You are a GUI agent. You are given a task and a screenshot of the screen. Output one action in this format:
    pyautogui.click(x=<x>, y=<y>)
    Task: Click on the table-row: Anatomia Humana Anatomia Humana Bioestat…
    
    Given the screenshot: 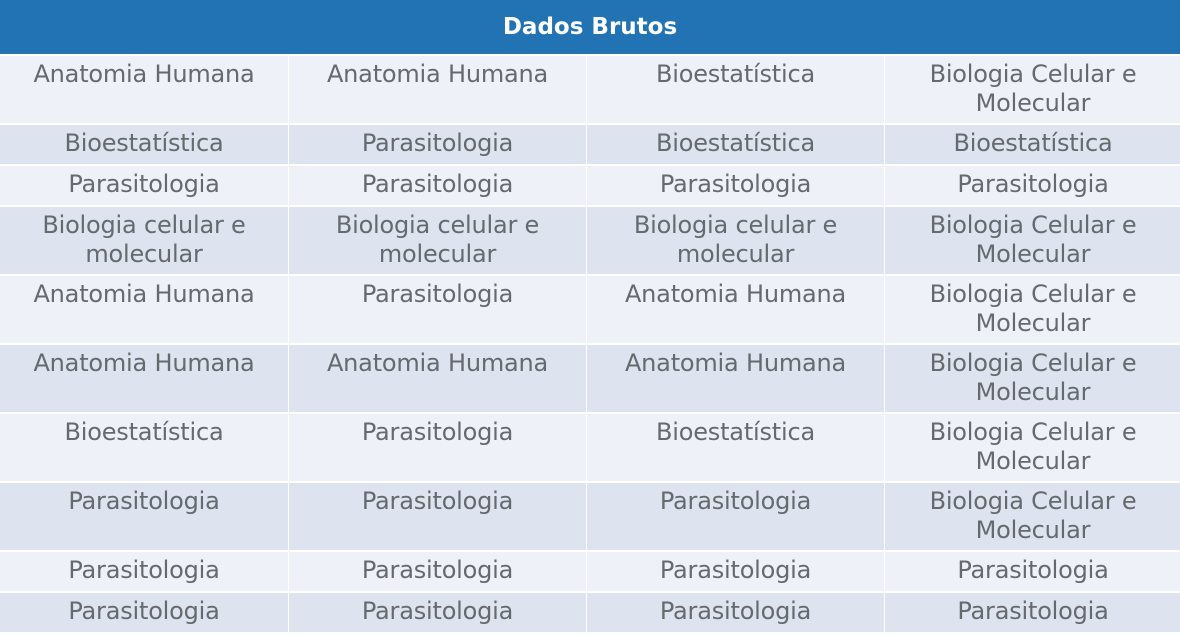 What is the action you would take?
    pyautogui.click(x=590, y=89)
    